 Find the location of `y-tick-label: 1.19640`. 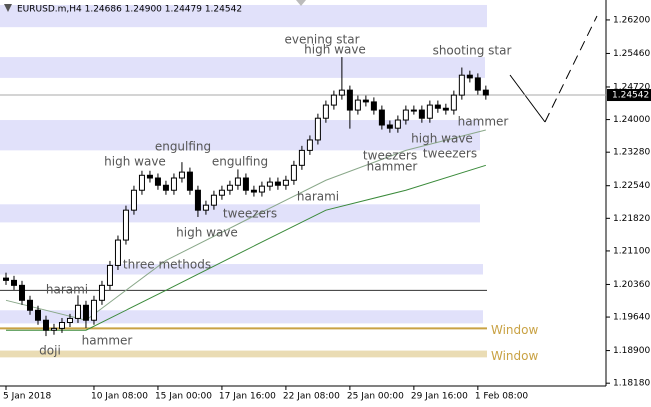

y-tick-label: 1.19640 is located at coordinates (631, 318).